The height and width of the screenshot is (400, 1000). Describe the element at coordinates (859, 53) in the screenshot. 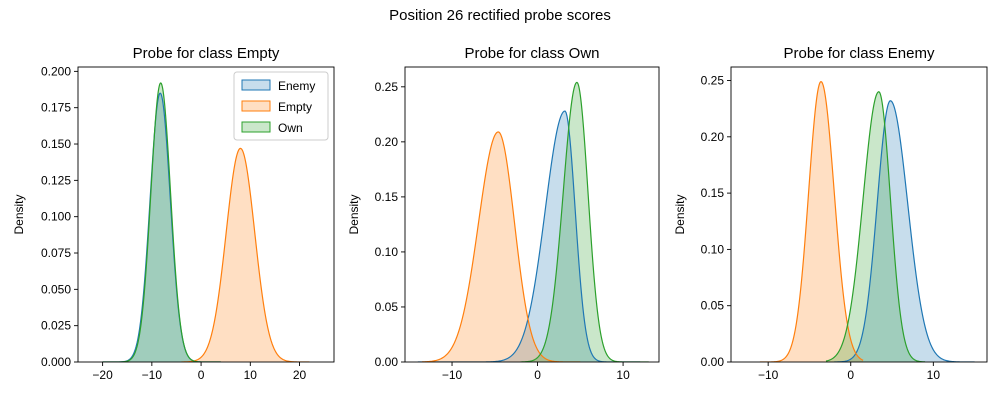

I see `panel-title: Probe for class Enemy` at that location.